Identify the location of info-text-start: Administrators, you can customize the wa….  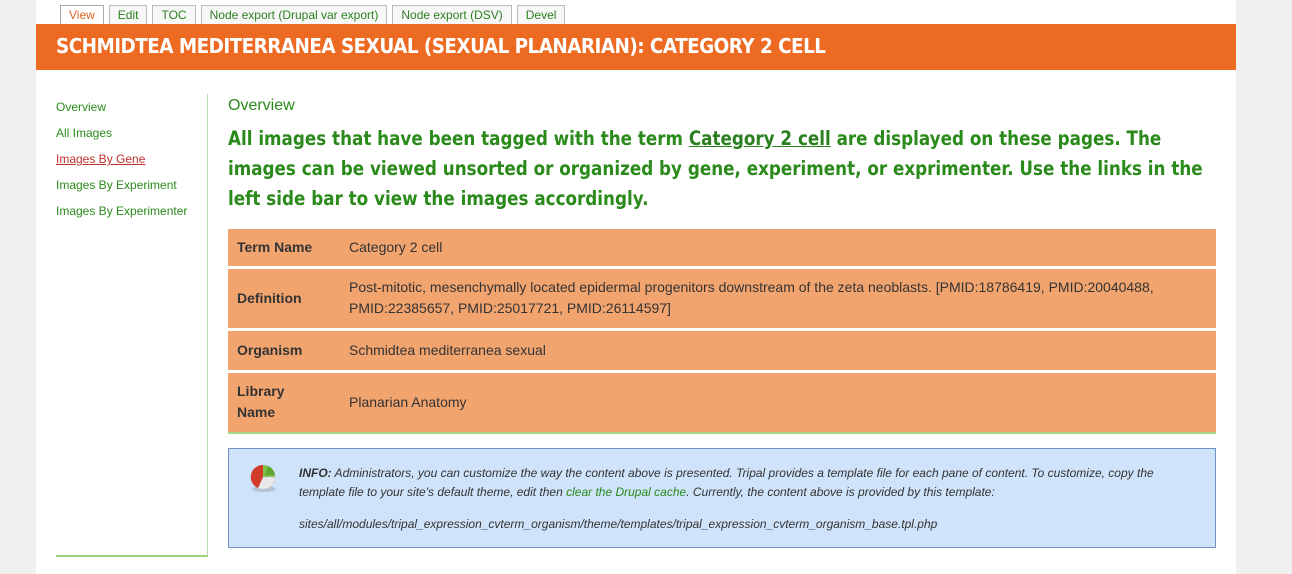
(726, 482).